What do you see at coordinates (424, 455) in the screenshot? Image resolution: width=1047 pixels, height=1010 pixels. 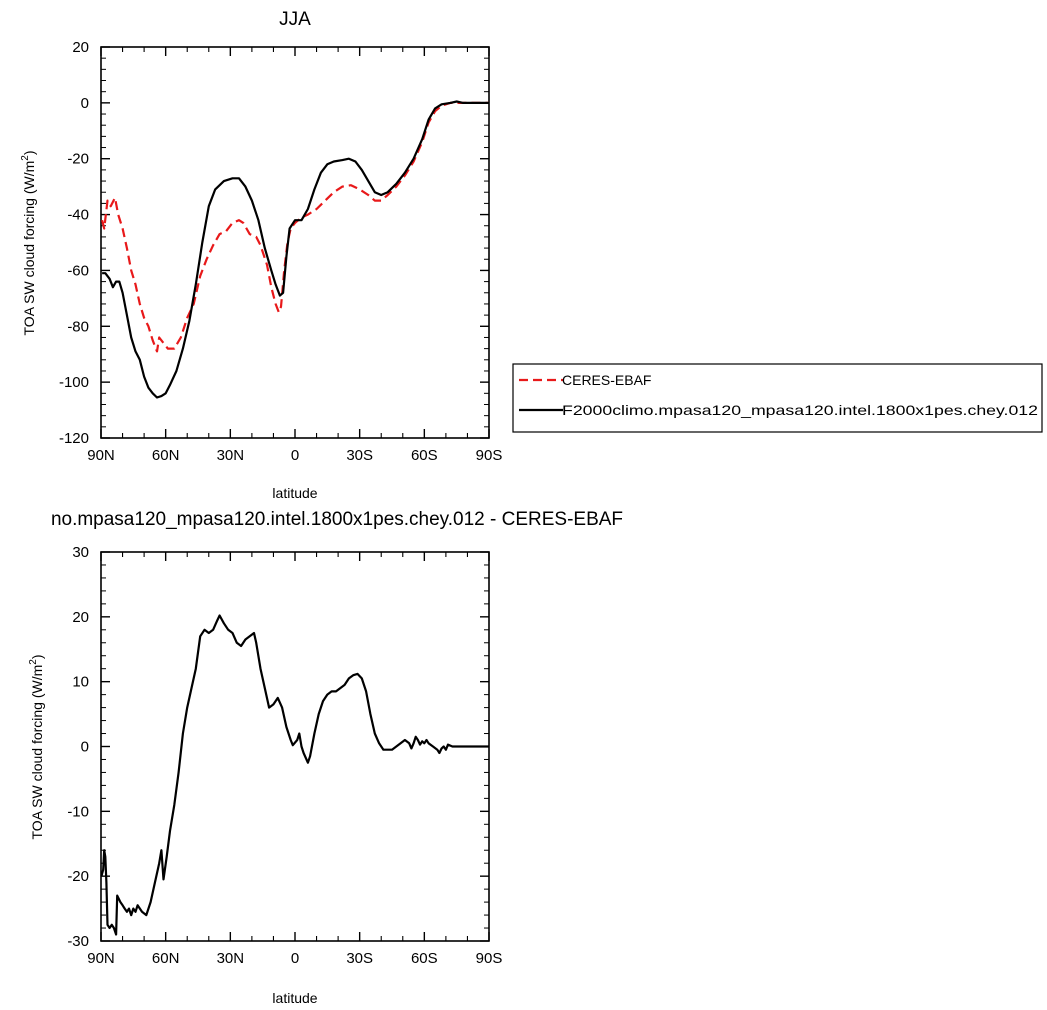 I see `top-x-tick-label: 60S` at bounding box center [424, 455].